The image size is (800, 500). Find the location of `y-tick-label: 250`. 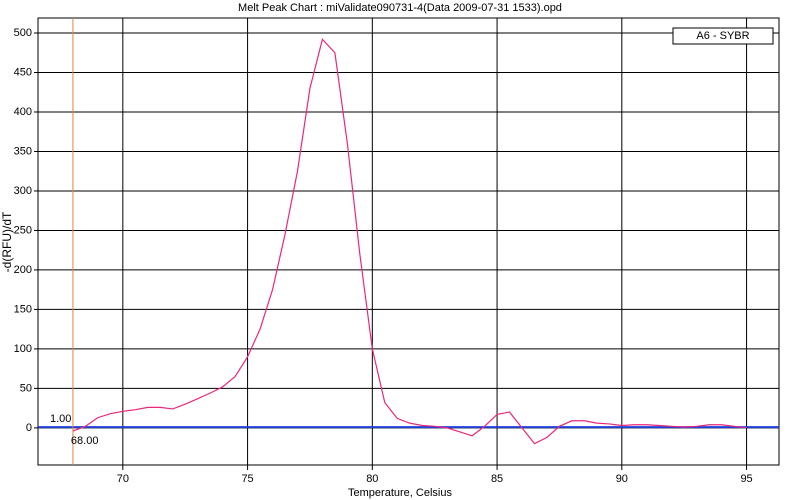

y-tick-label: 250 is located at coordinates (23, 230).